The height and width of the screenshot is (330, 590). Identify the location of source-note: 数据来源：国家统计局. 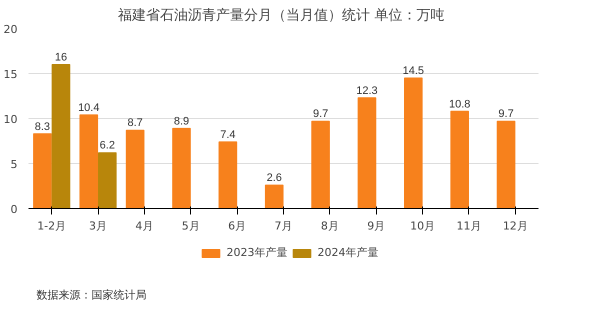
(91, 295).